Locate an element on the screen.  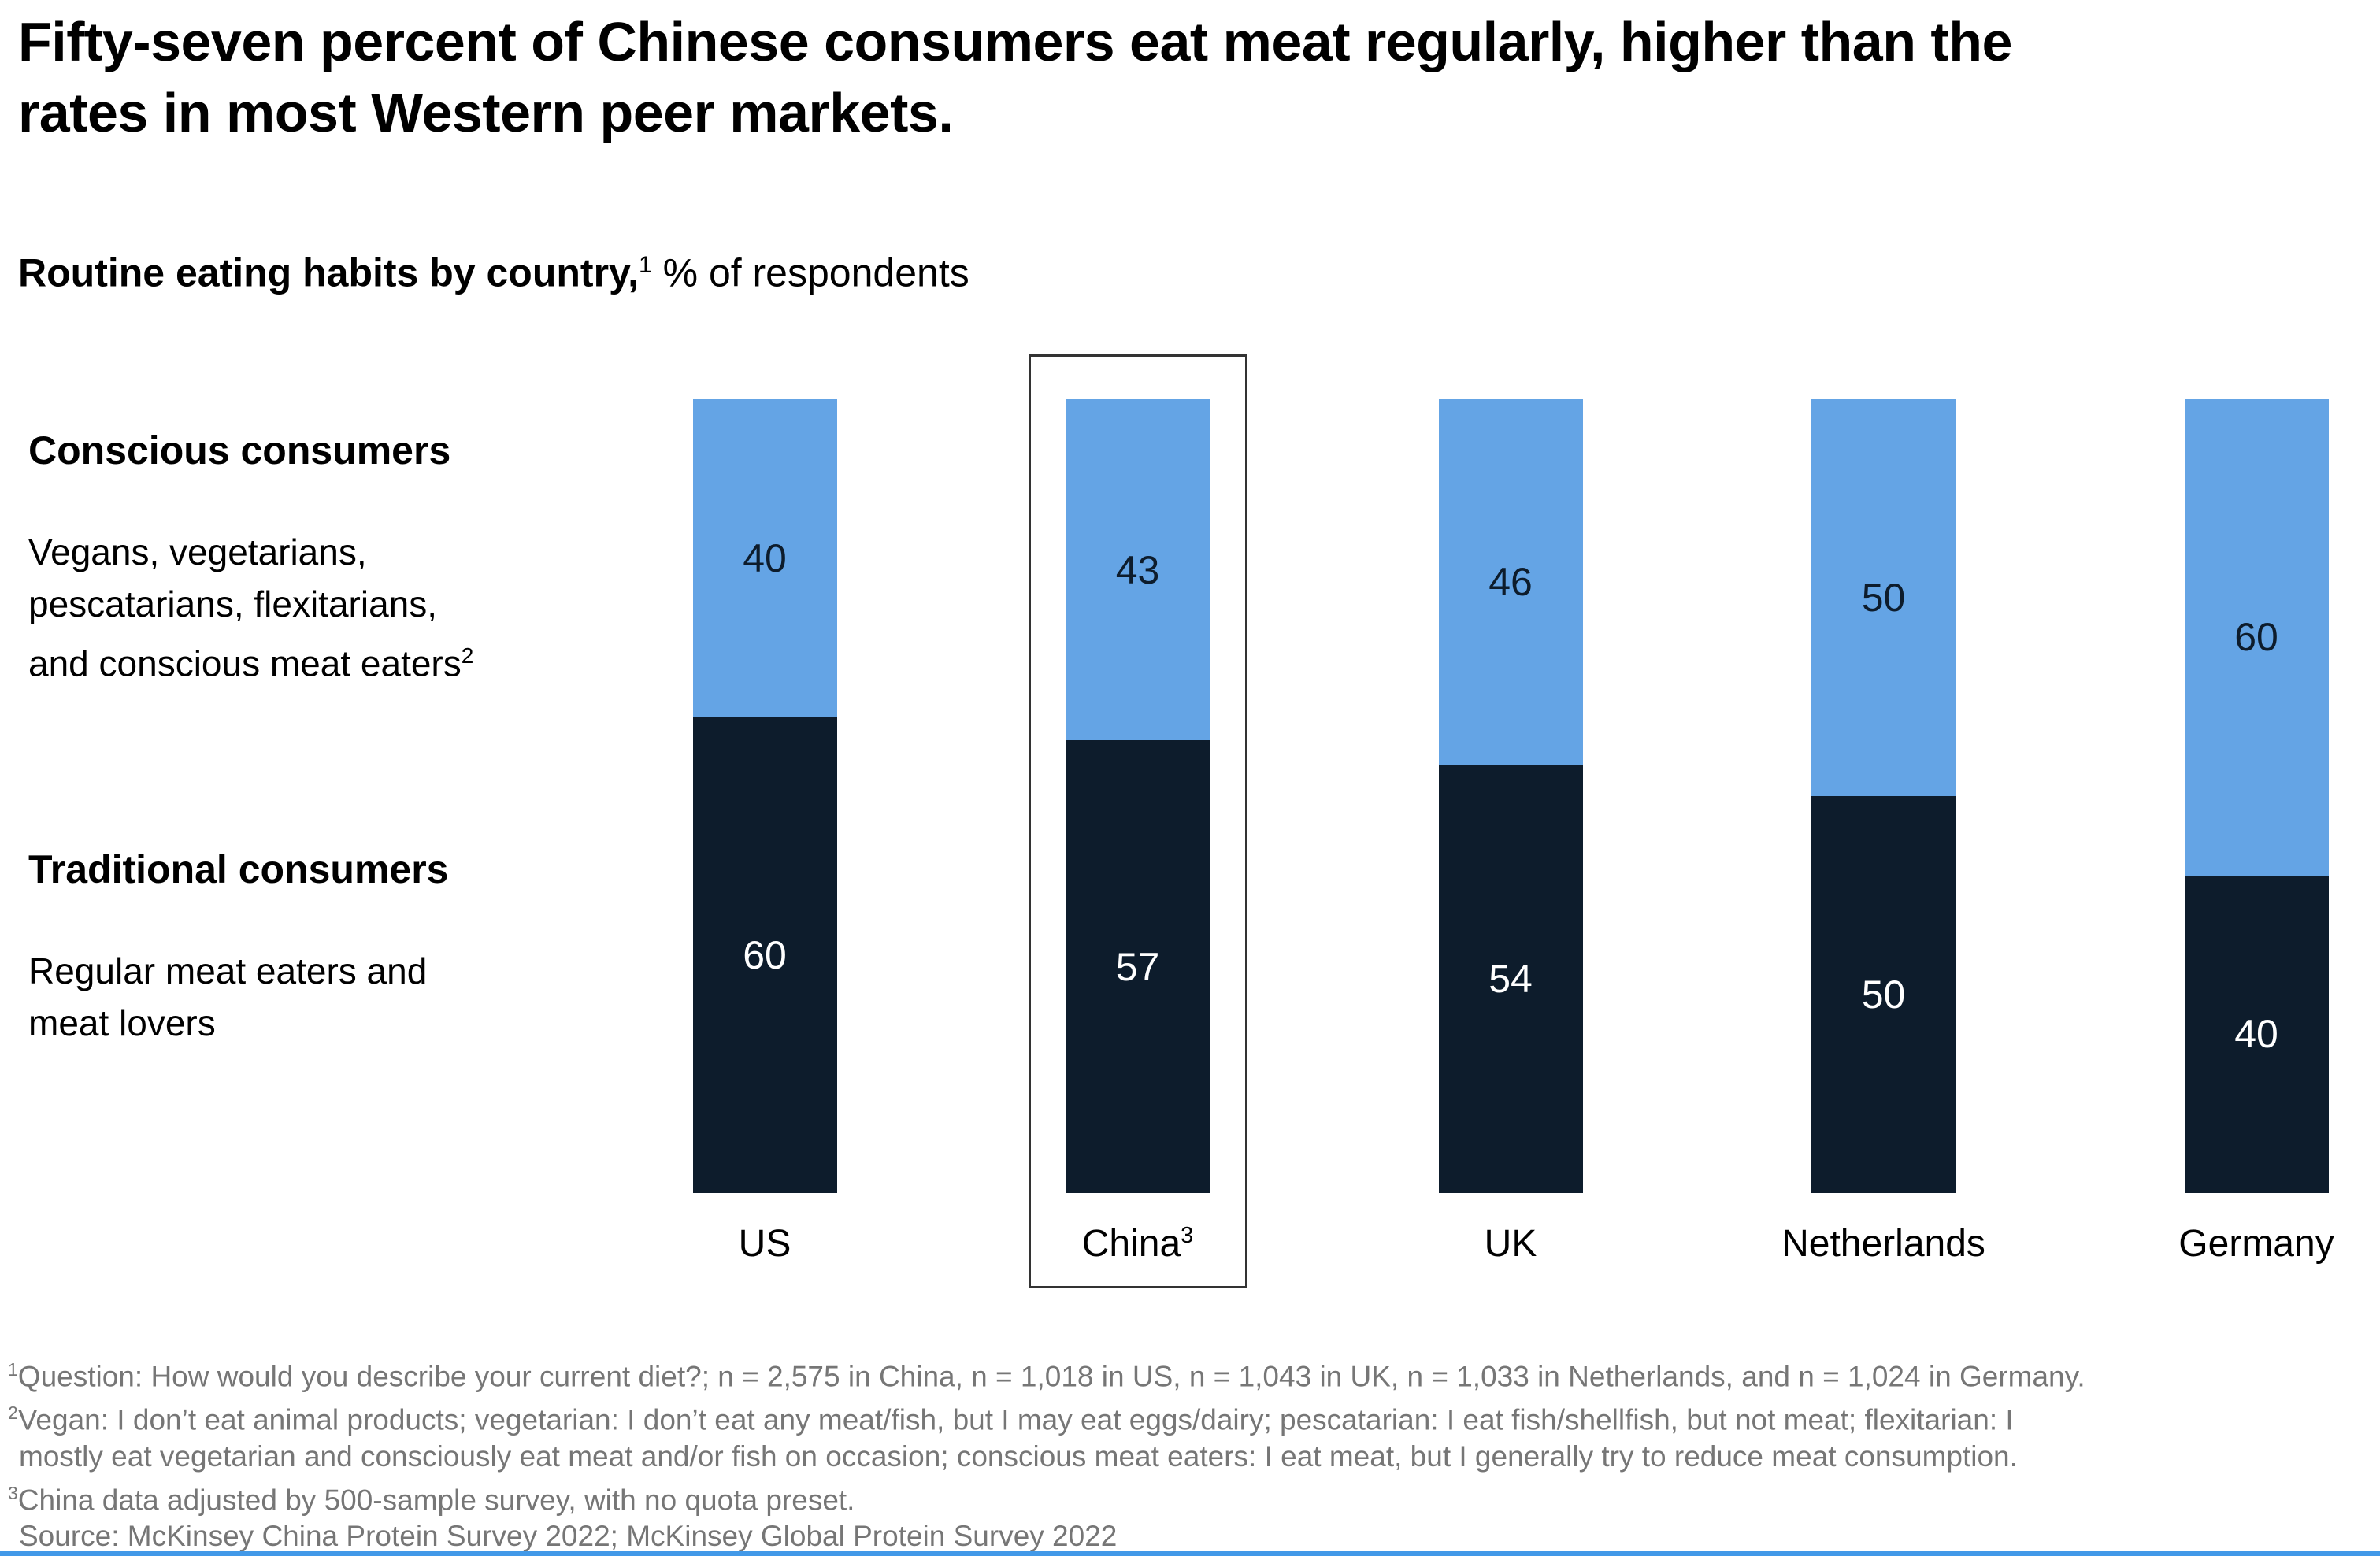
bar-value-label: 43 is located at coordinates (1137, 569).